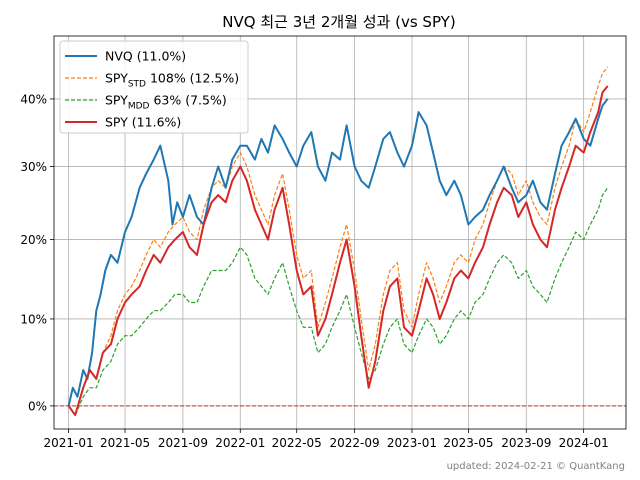 The width and height of the screenshot is (640, 480). Describe the element at coordinates (33, 99) in the screenshot. I see `y-tick-label: 40%` at that location.